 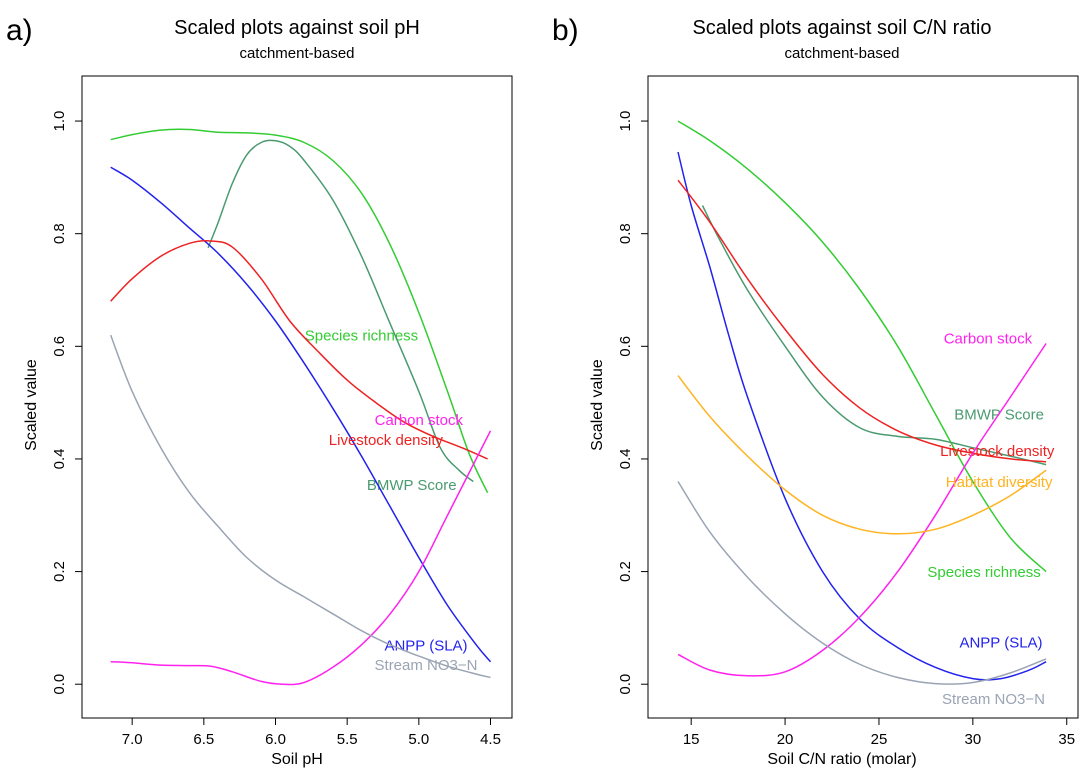 What do you see at coordinates (625, 346) in the screenshot?
I see `panel-b-y-tick-label: 0.6` at bounding box center [625, 346].